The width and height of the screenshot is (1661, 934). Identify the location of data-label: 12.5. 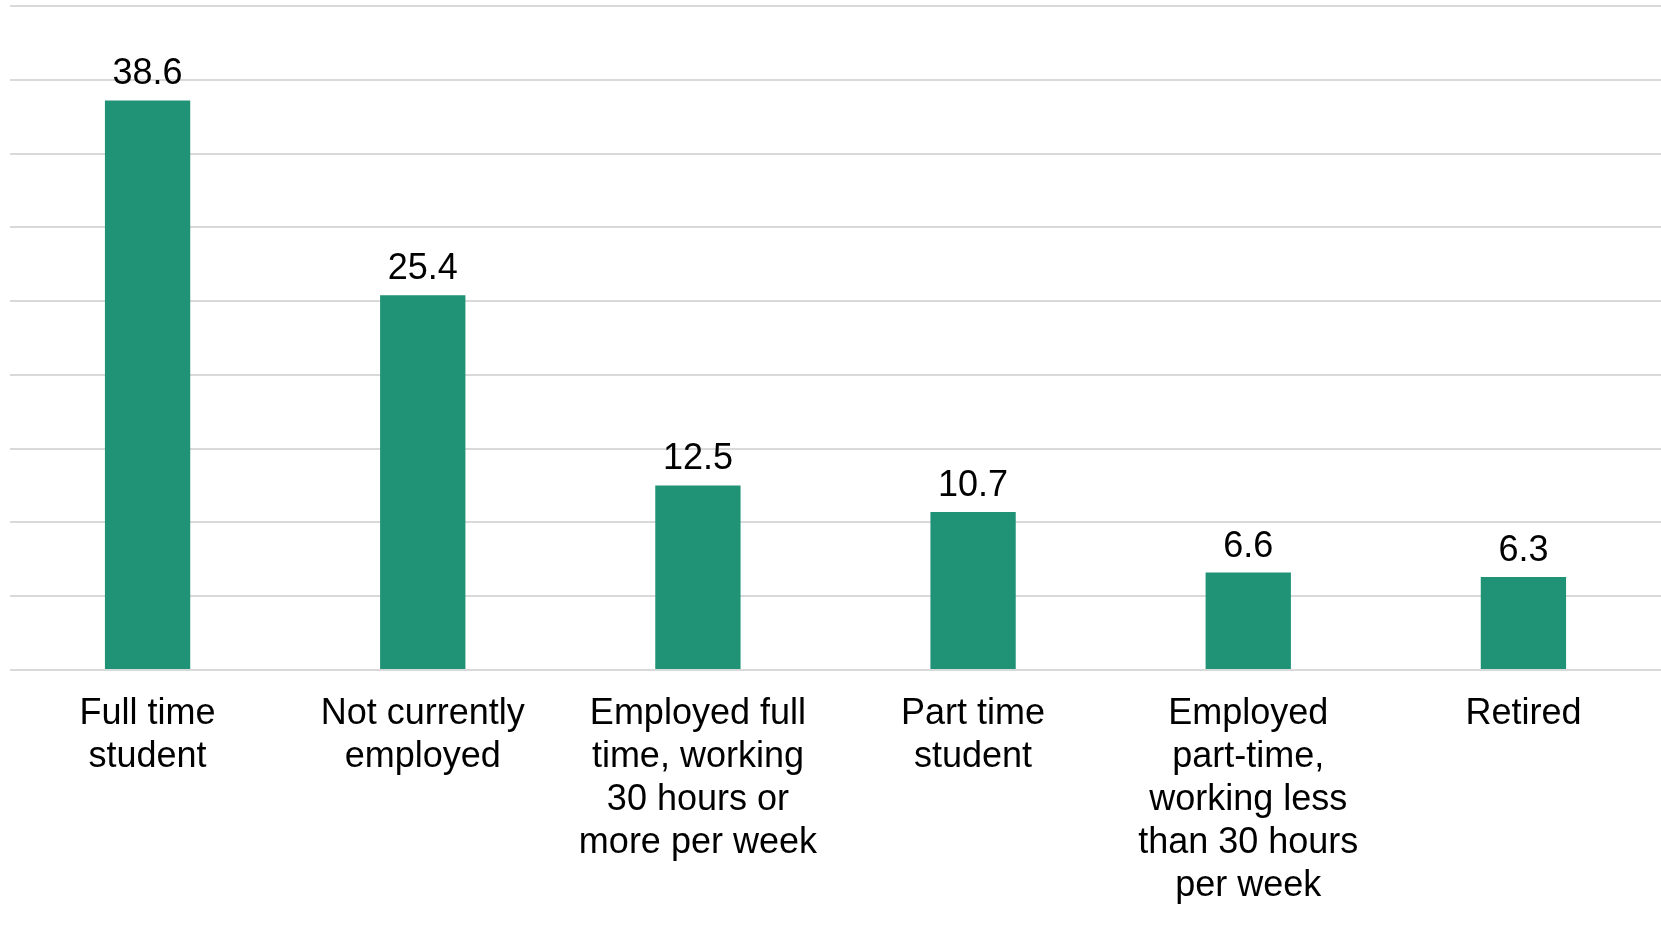
(697, 457).